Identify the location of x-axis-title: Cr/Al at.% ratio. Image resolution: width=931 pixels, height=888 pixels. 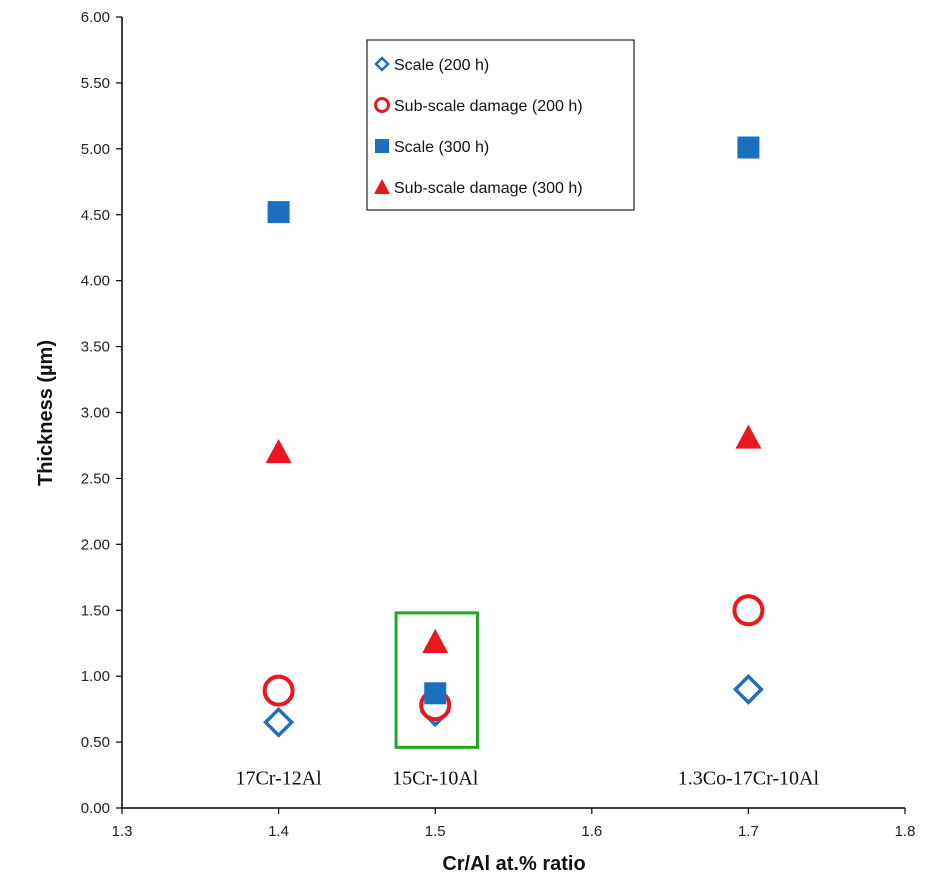
(513, 864).